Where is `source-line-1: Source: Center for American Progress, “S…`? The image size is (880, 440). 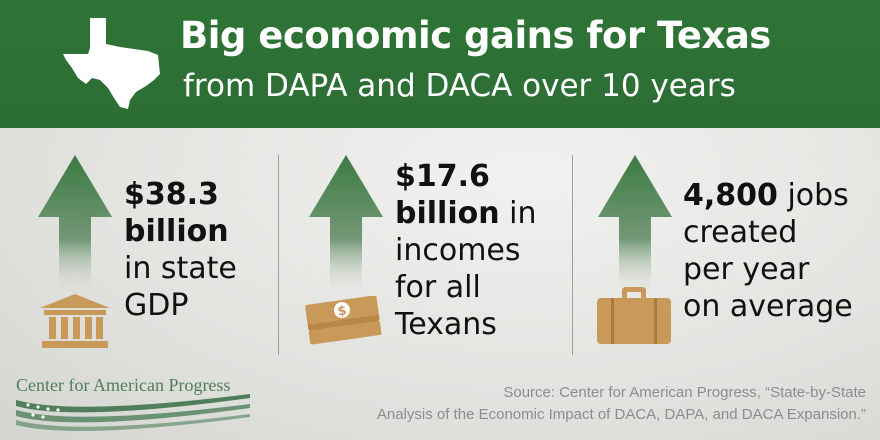
source-line-1: Source: Center for American Progress, “S… is located at coordinates (684, 392).